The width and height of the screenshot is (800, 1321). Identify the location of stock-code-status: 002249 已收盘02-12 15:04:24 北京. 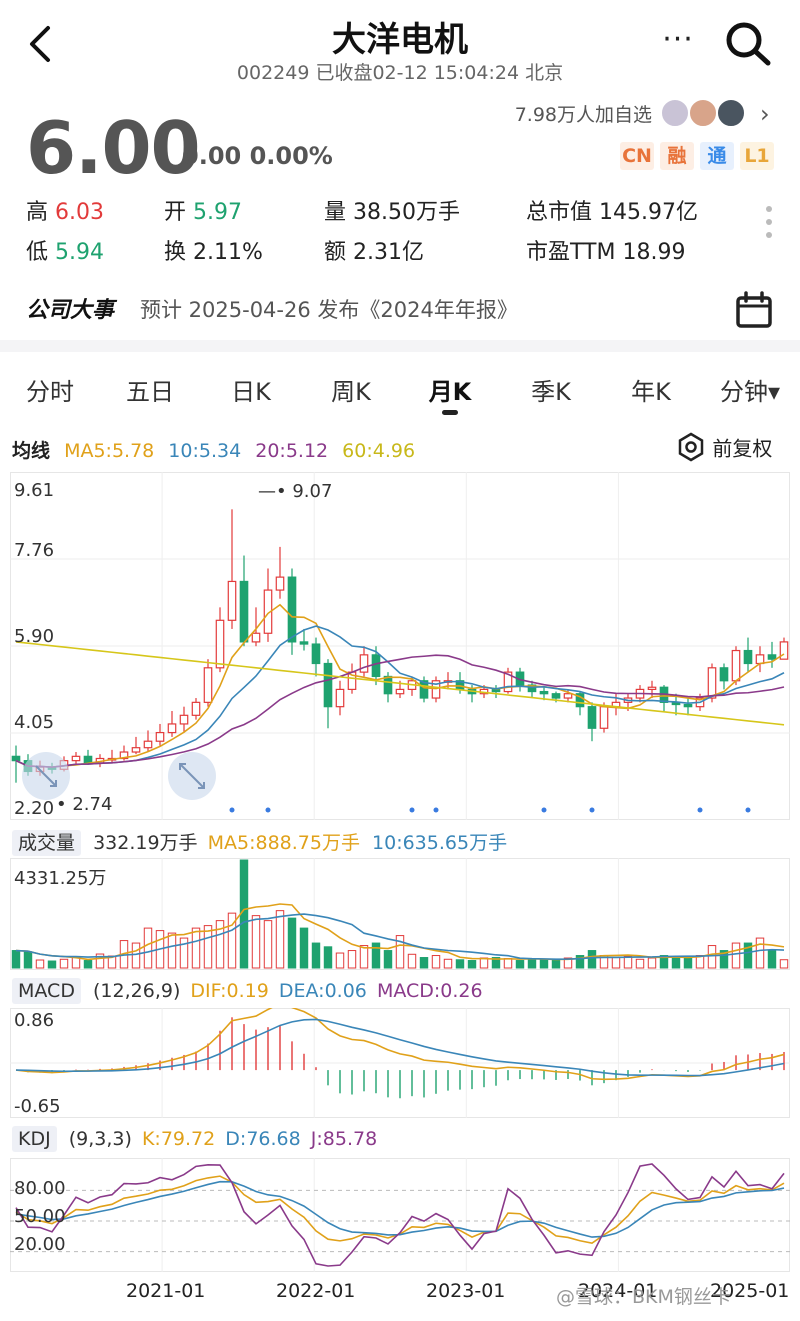
(400, 73).